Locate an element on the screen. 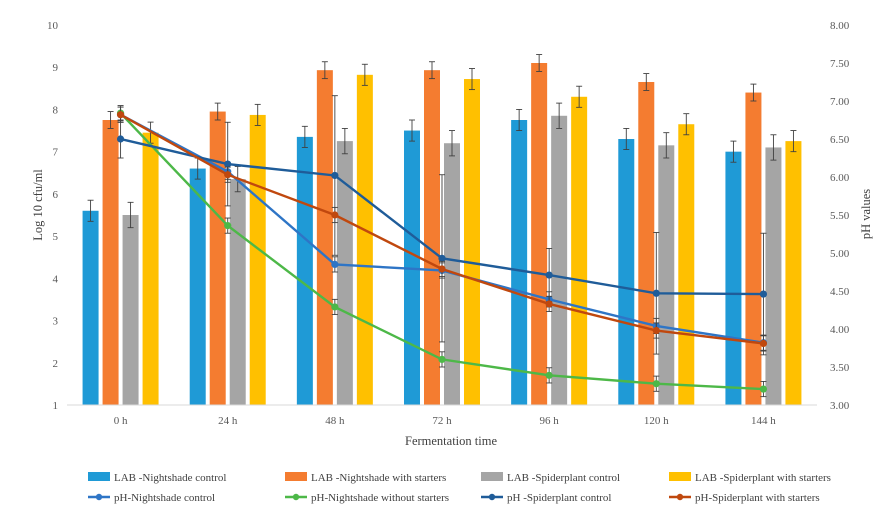  y2-tick-label: 4.00 is located at coordinates (840, 330).